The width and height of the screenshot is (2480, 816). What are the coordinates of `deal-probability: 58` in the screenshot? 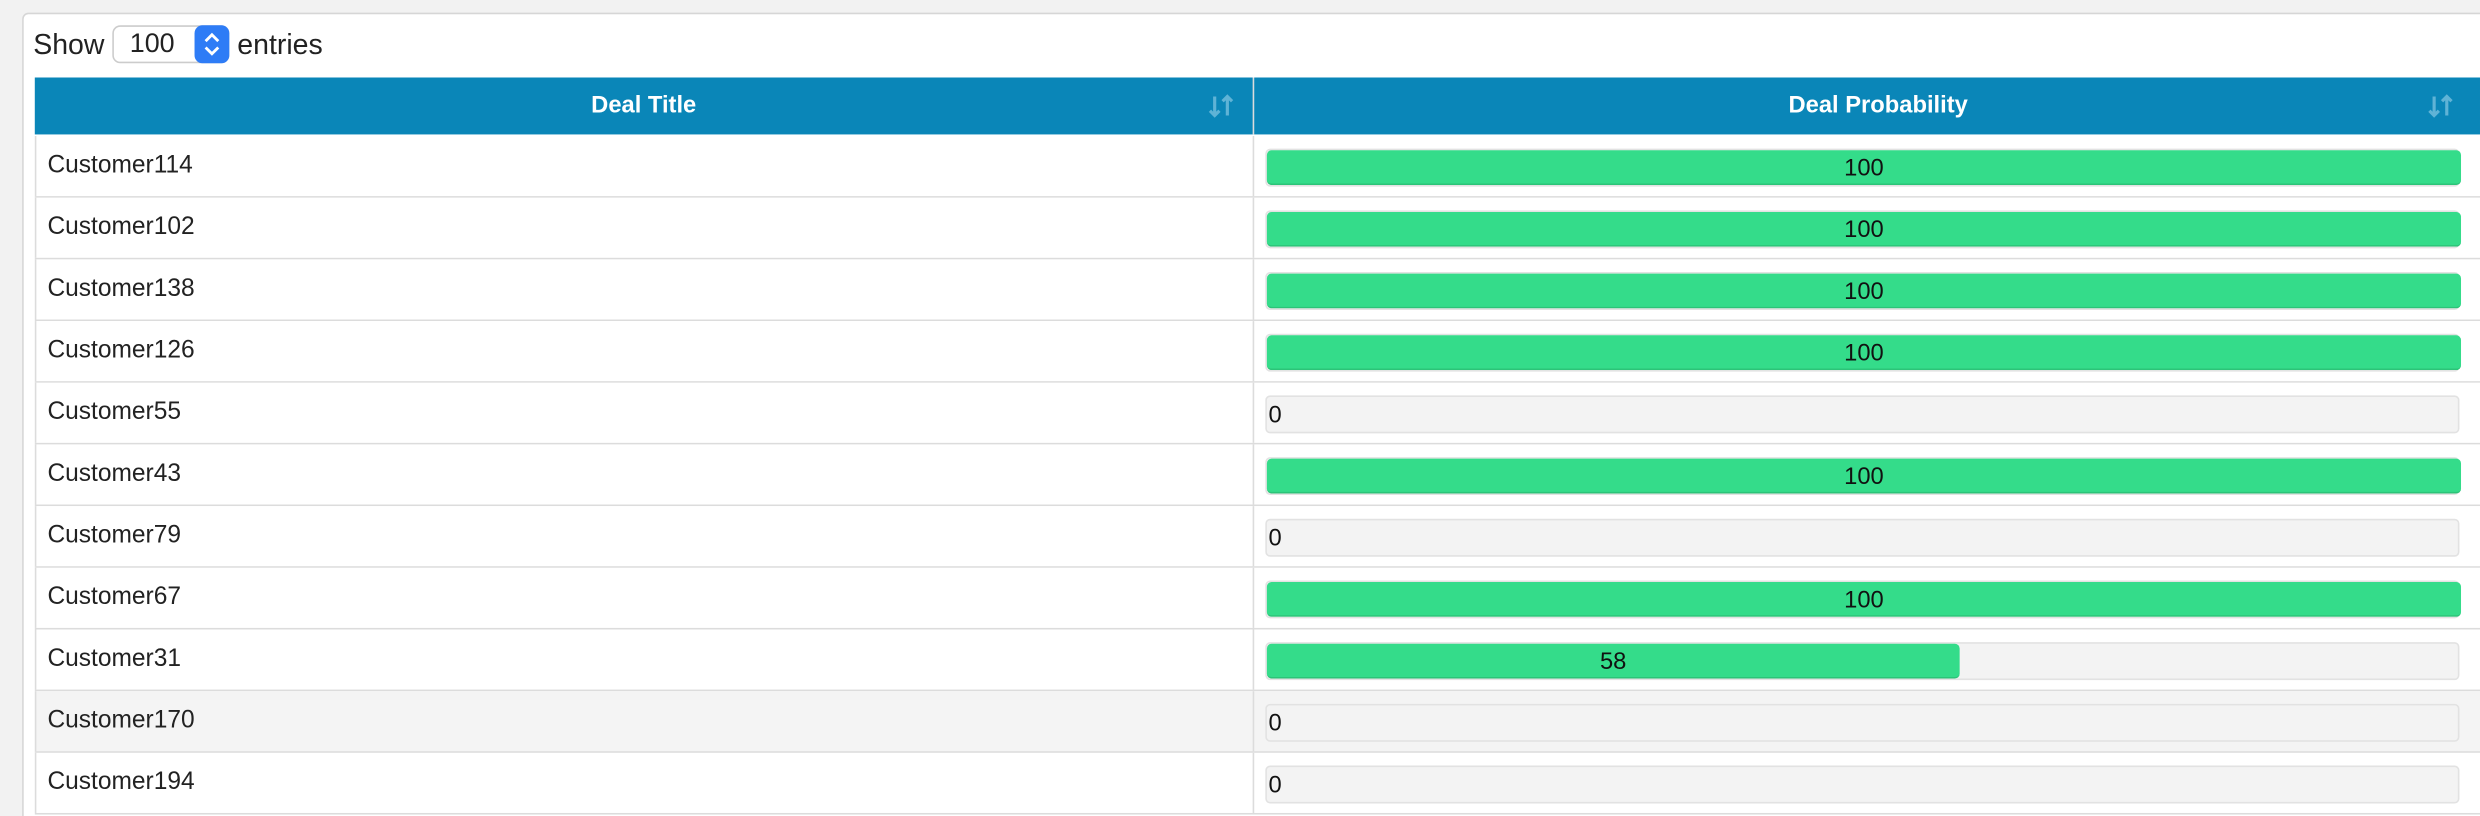 It's located at (1866, 659).